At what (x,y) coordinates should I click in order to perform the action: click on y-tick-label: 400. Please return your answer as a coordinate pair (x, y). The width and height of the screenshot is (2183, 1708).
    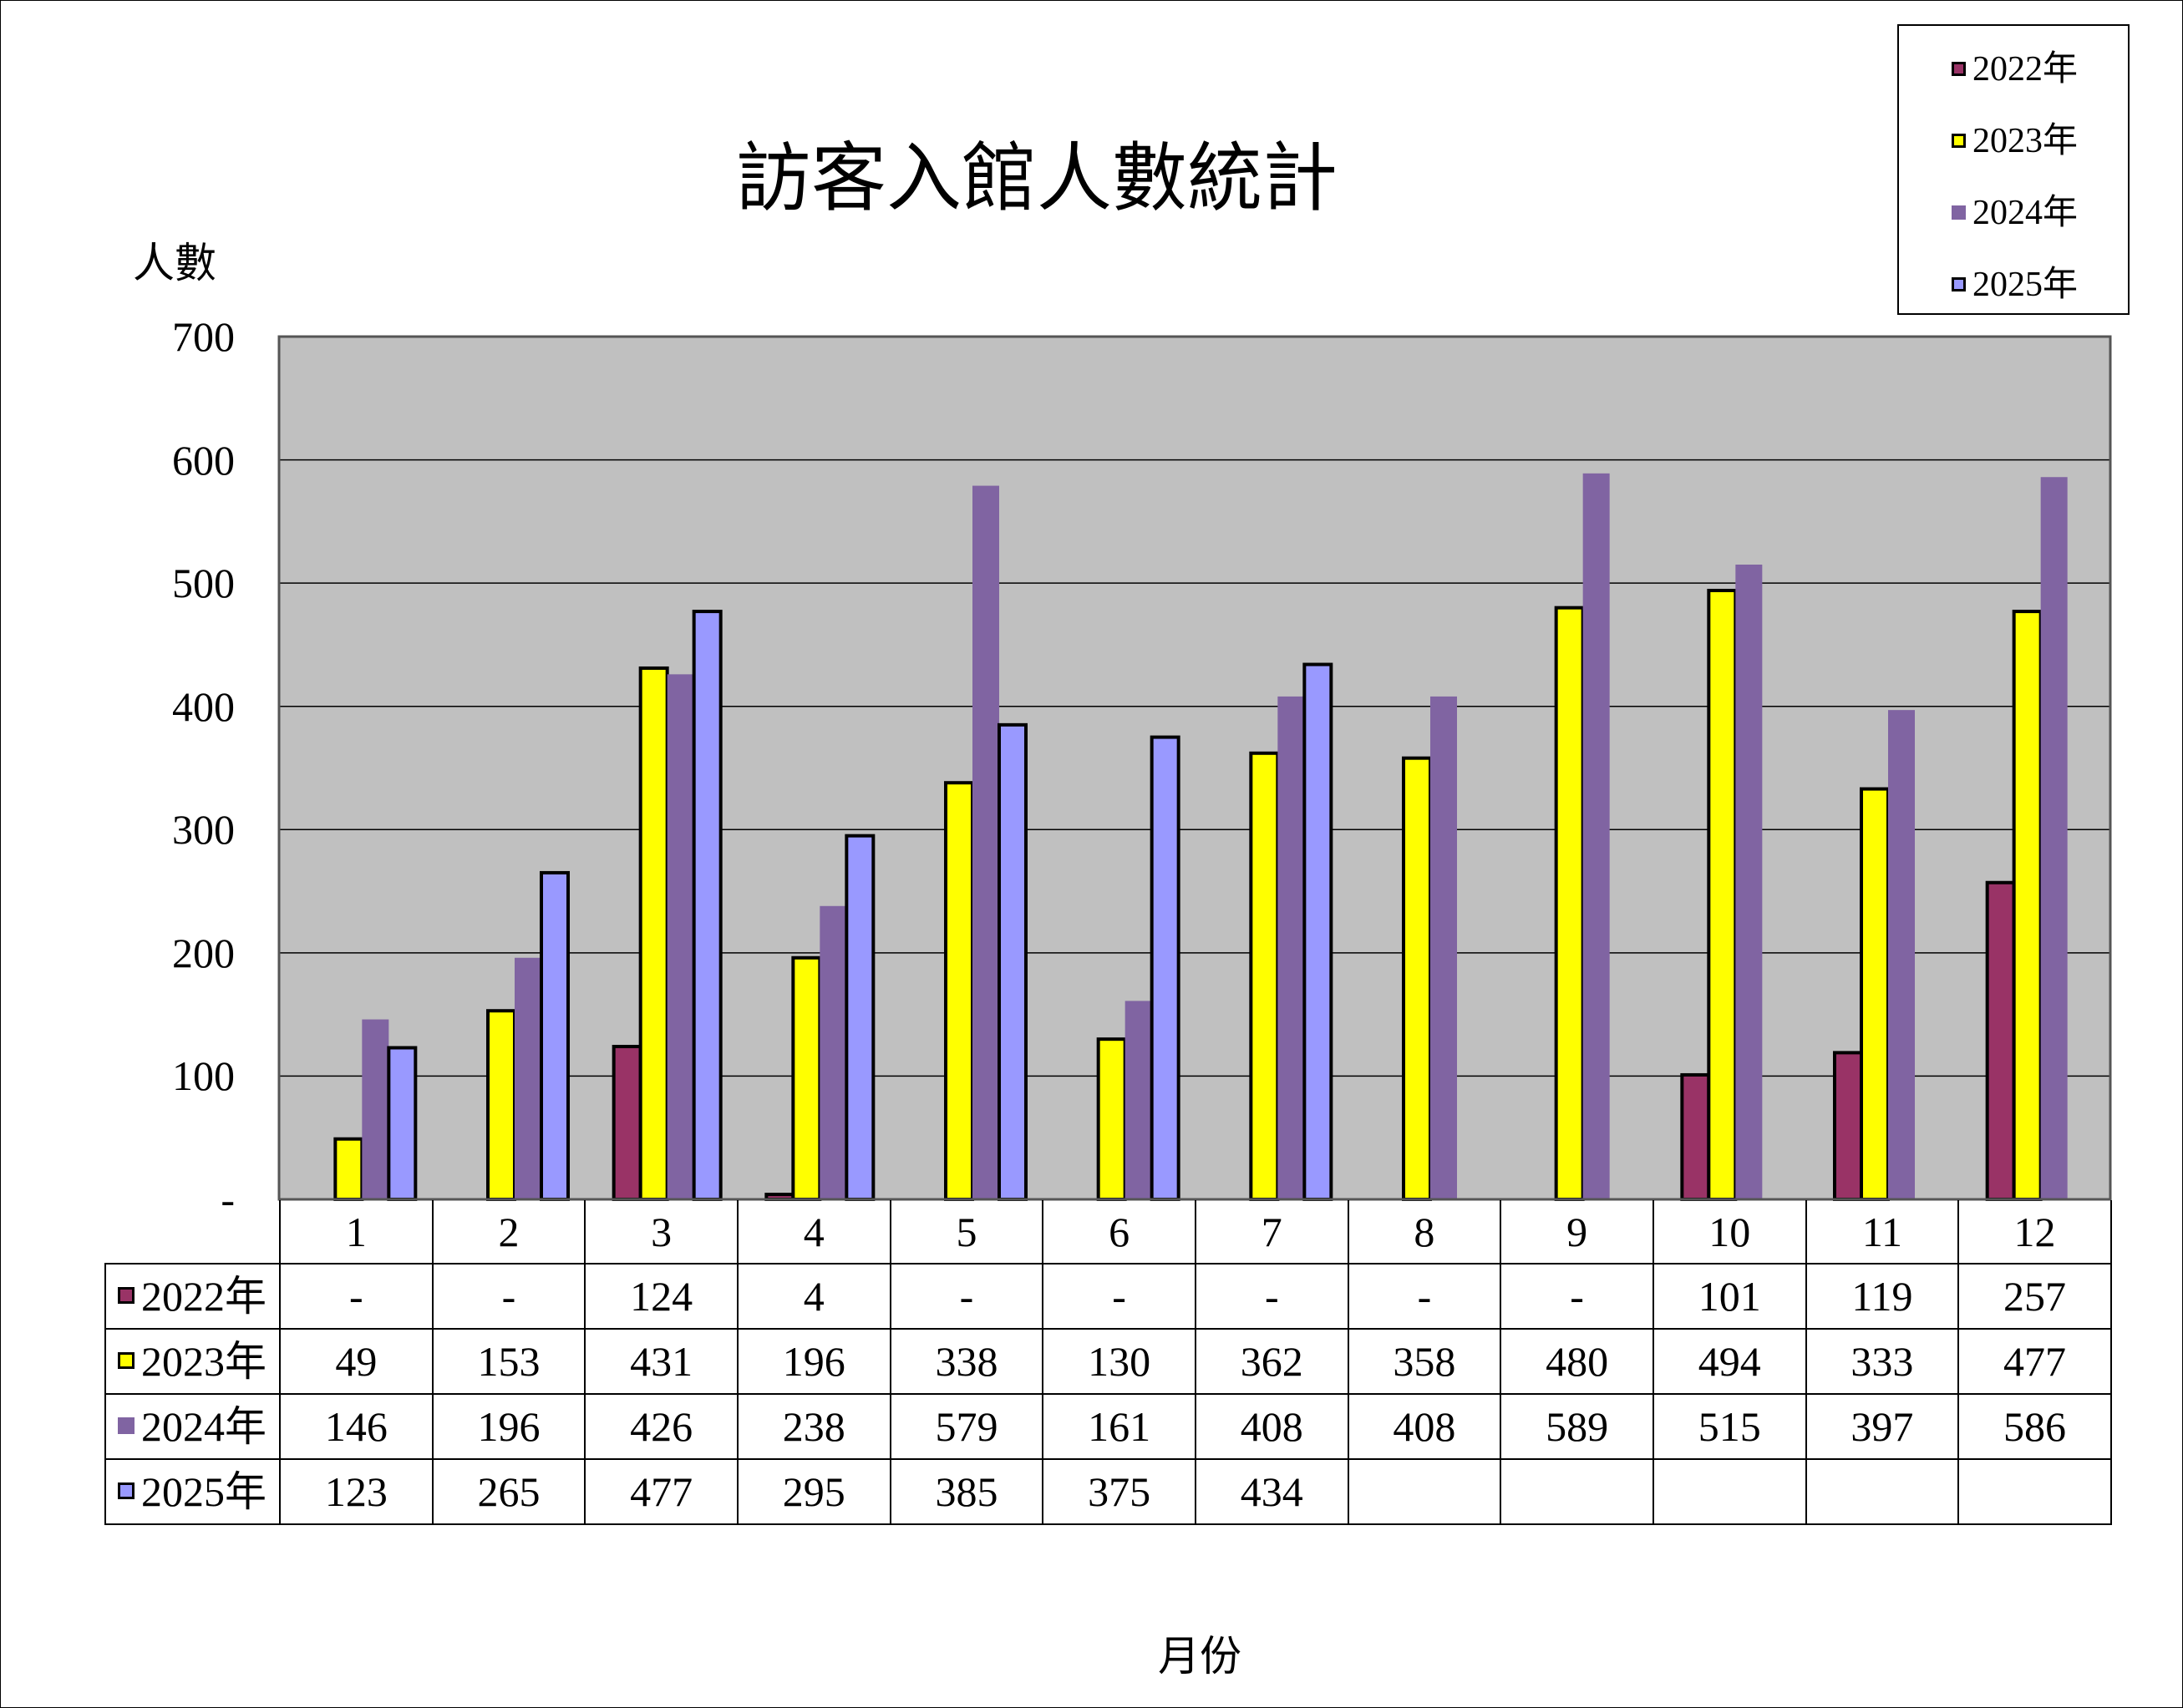
    Looking at the image, I should click on (204, 706).